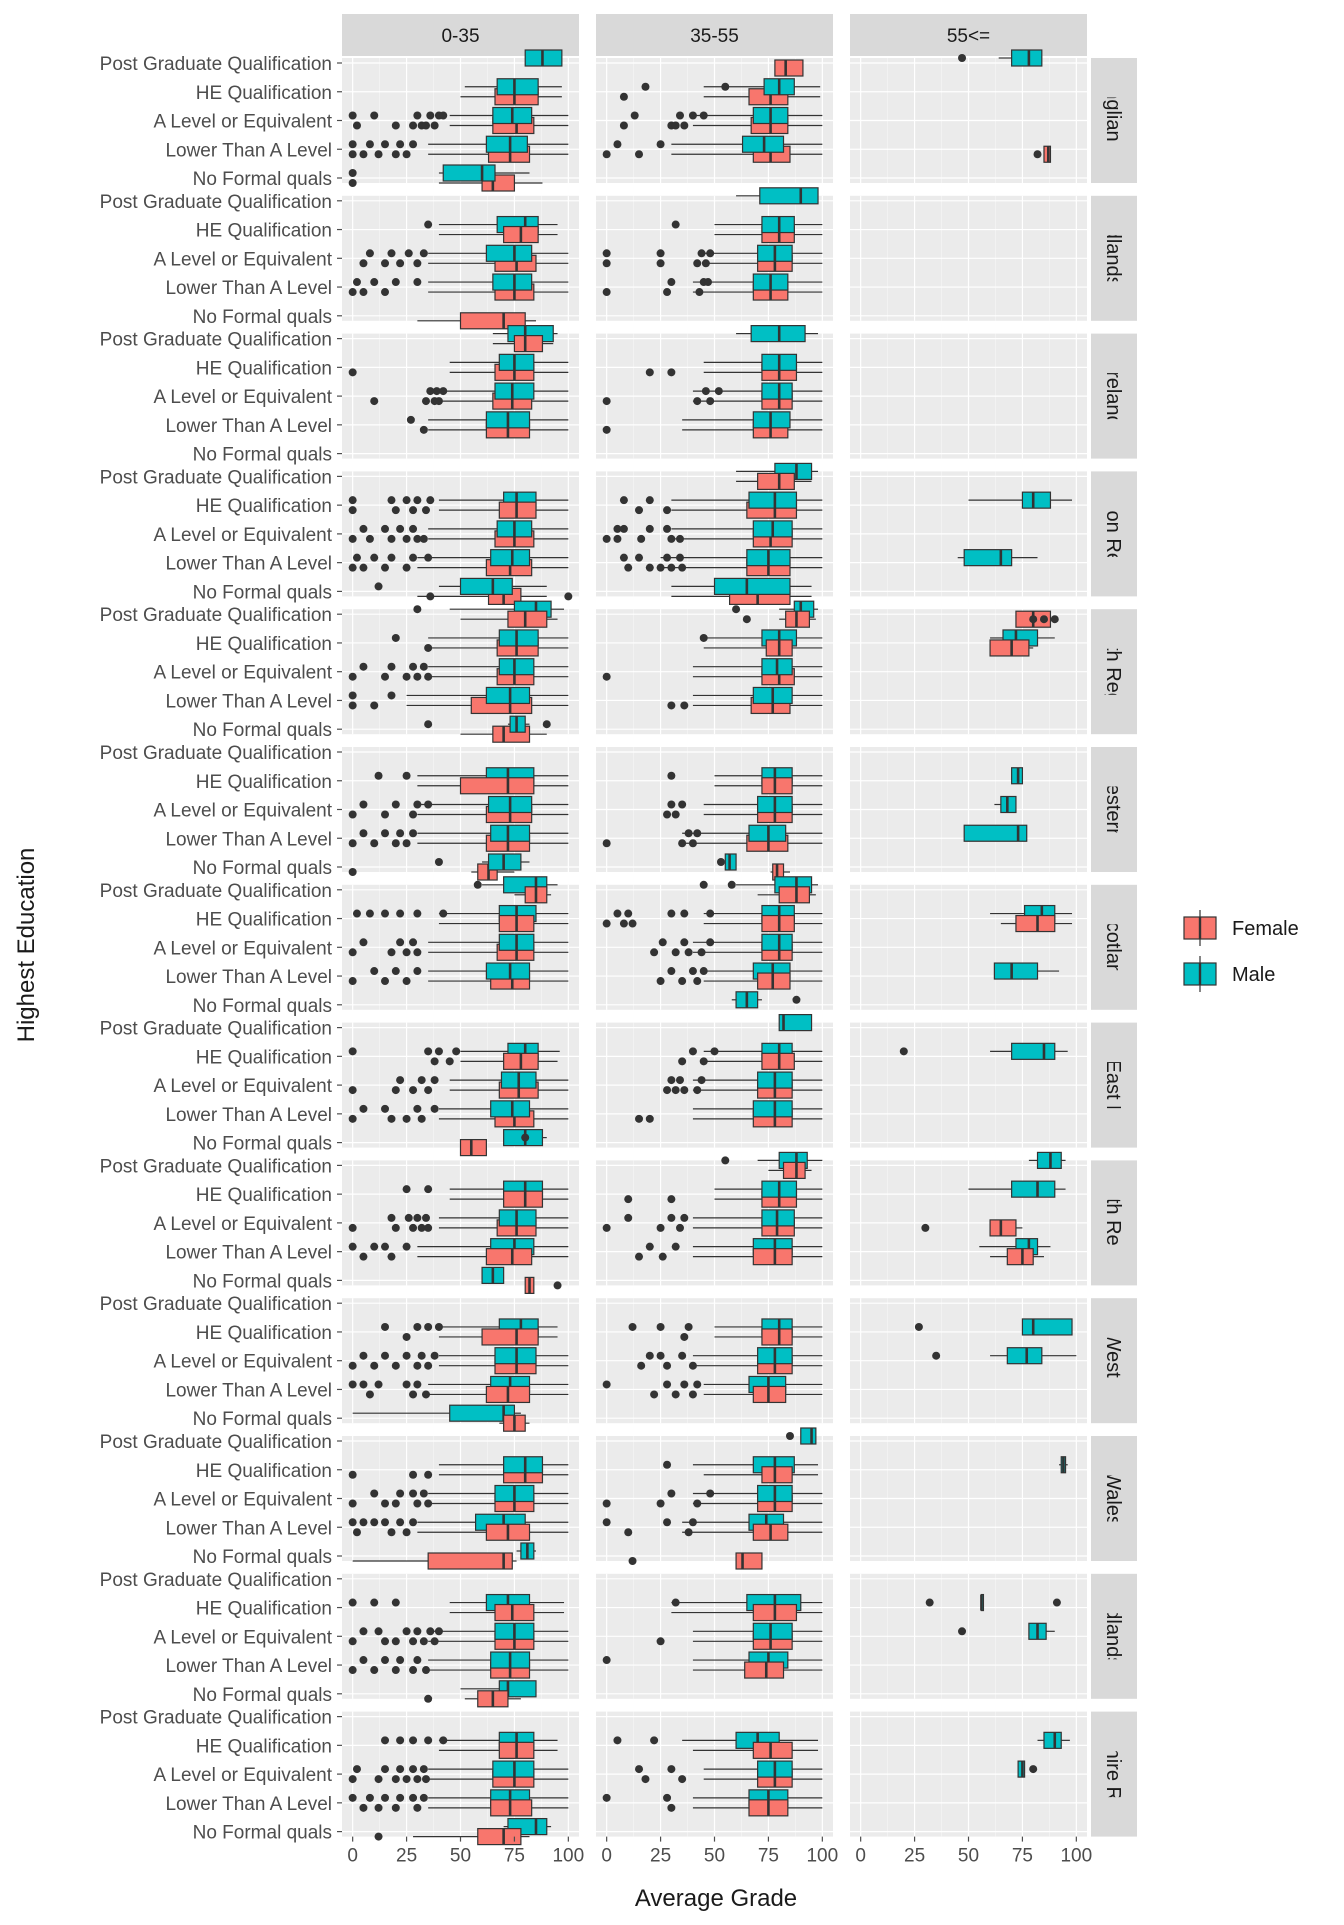  I want to click on facet-strip-row-label: East Midlands Region, so click(1113, 258).